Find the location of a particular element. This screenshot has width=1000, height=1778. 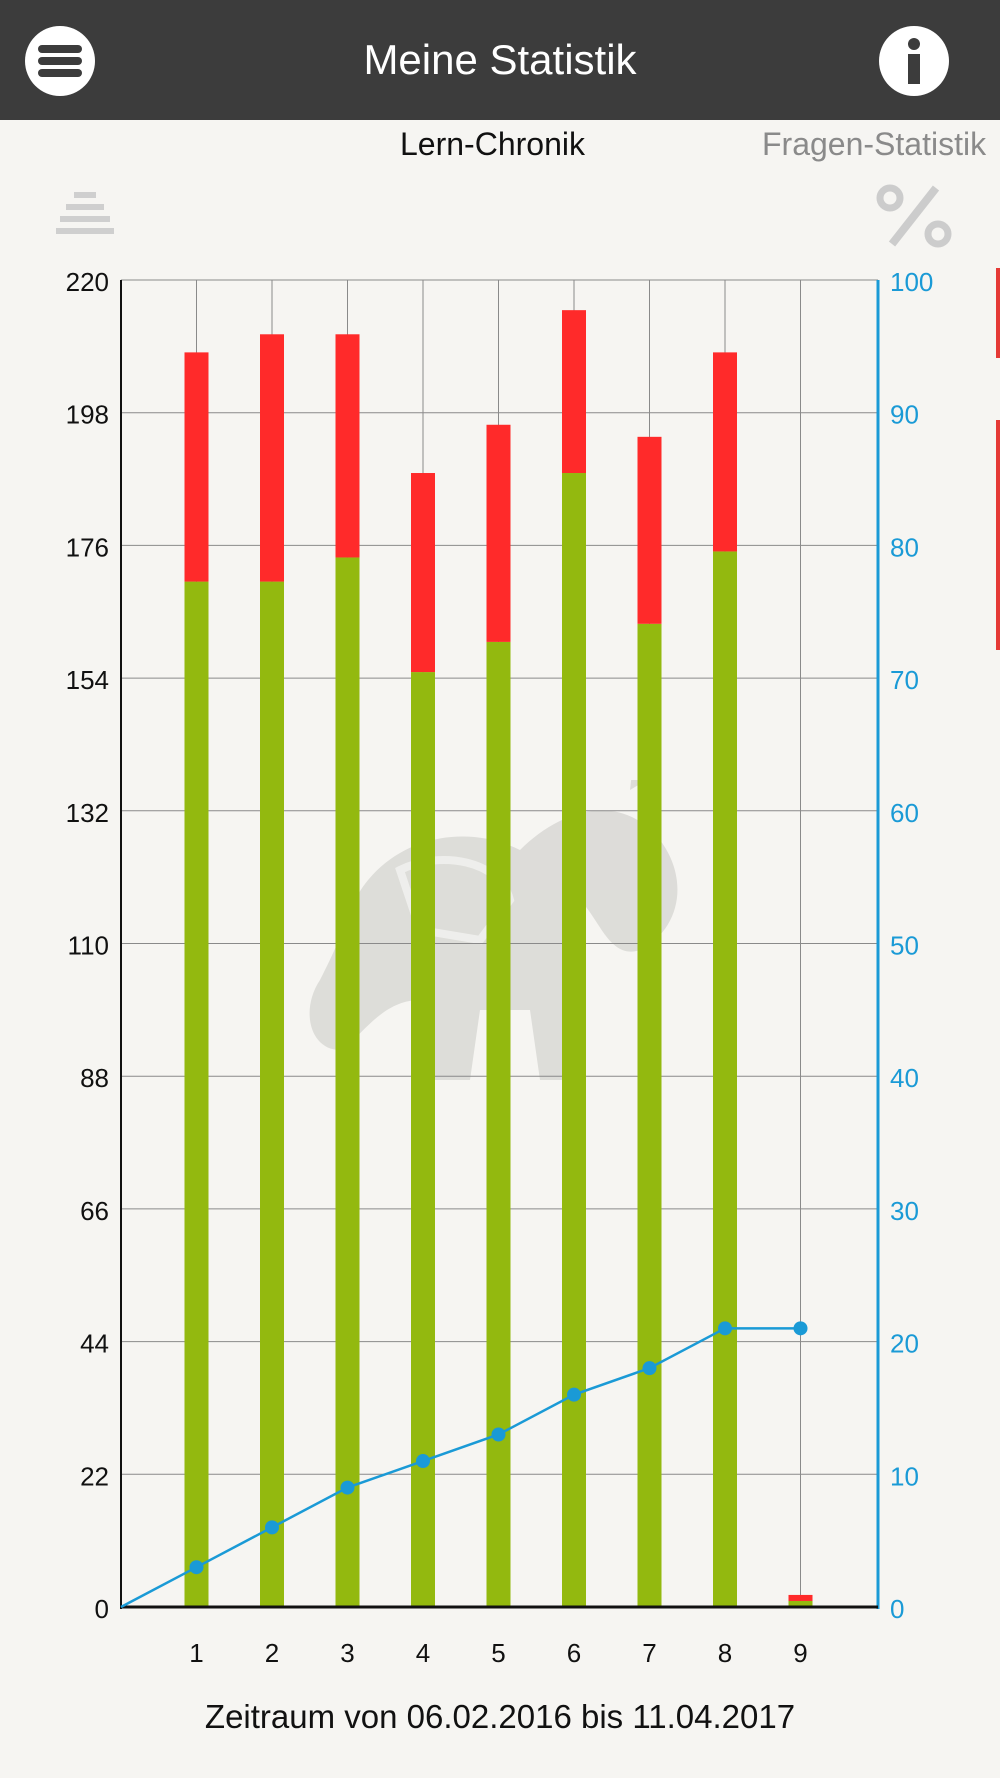

y-right-tick-label: 40 is located at coordinates (904, 1078).